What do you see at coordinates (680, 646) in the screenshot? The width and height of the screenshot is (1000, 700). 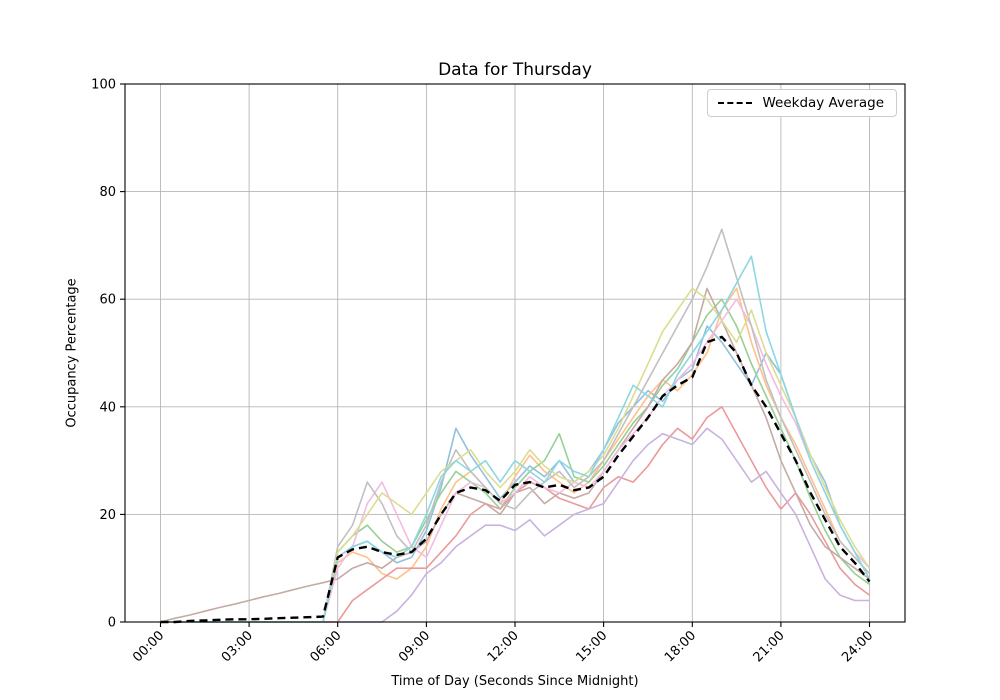 I see `x-tick-label: 18:00` at bounding box center [680, 646].